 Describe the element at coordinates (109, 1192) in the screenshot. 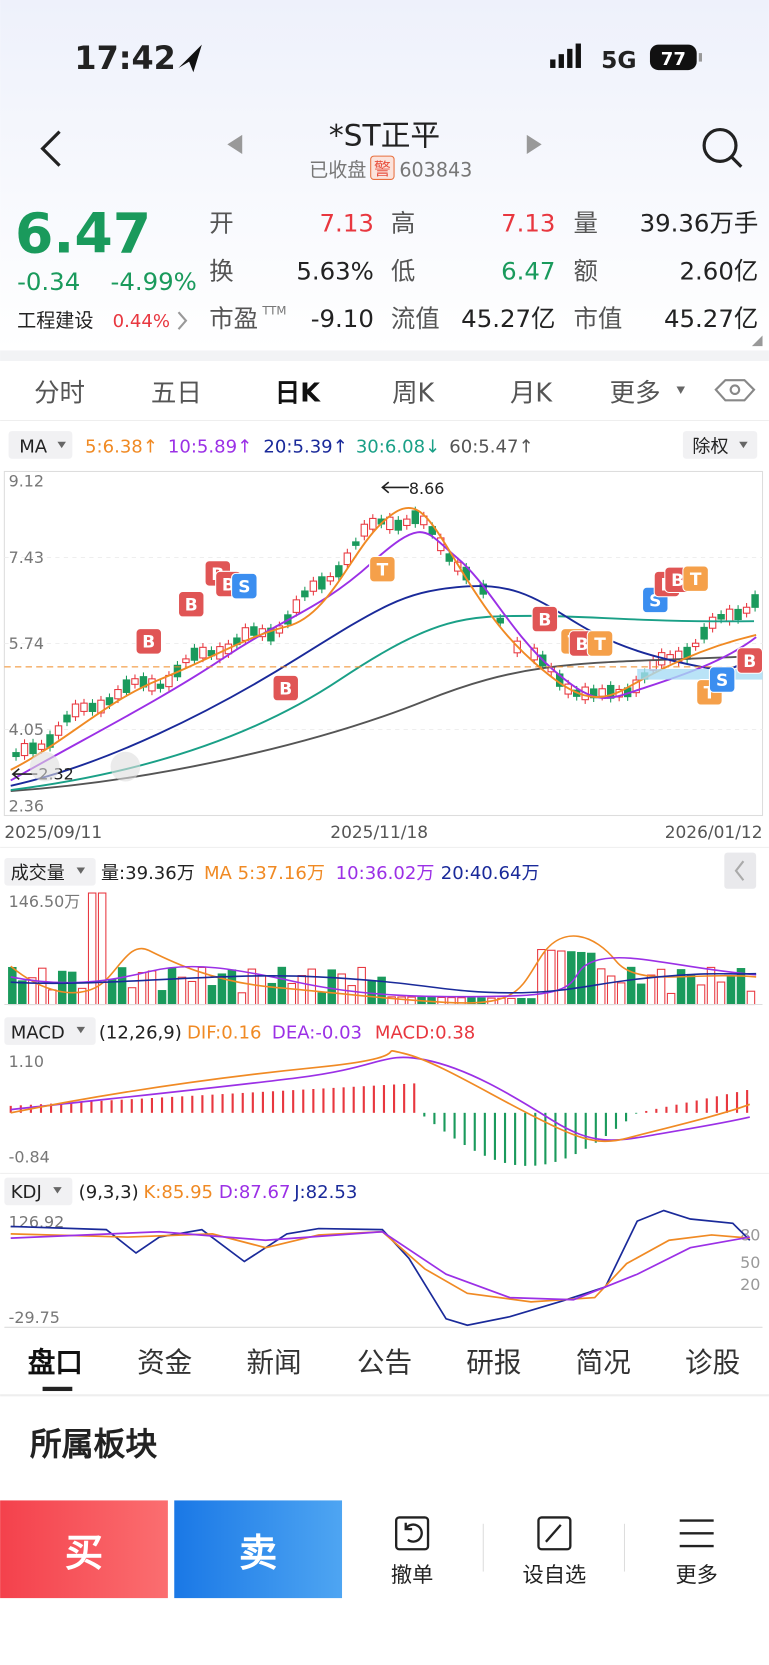

I see `kdj-params: (9,3,3)` at that location.